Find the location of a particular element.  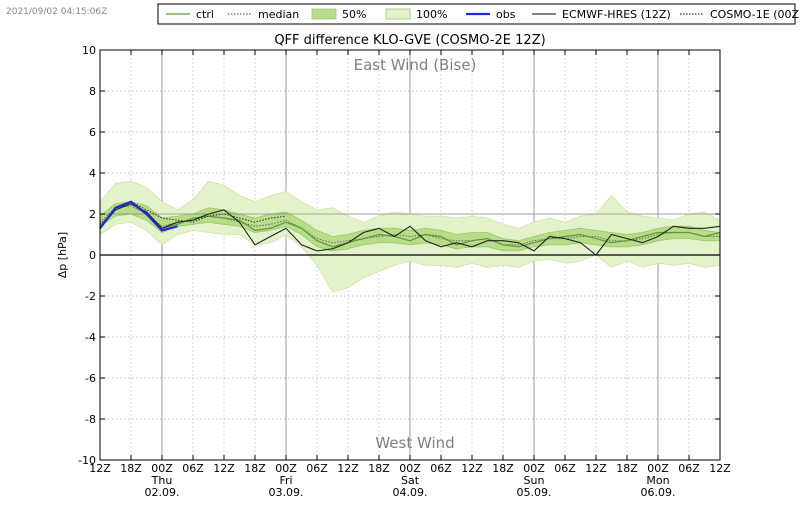

day-date-label: 04.09. is located at coordinates (410, 492).